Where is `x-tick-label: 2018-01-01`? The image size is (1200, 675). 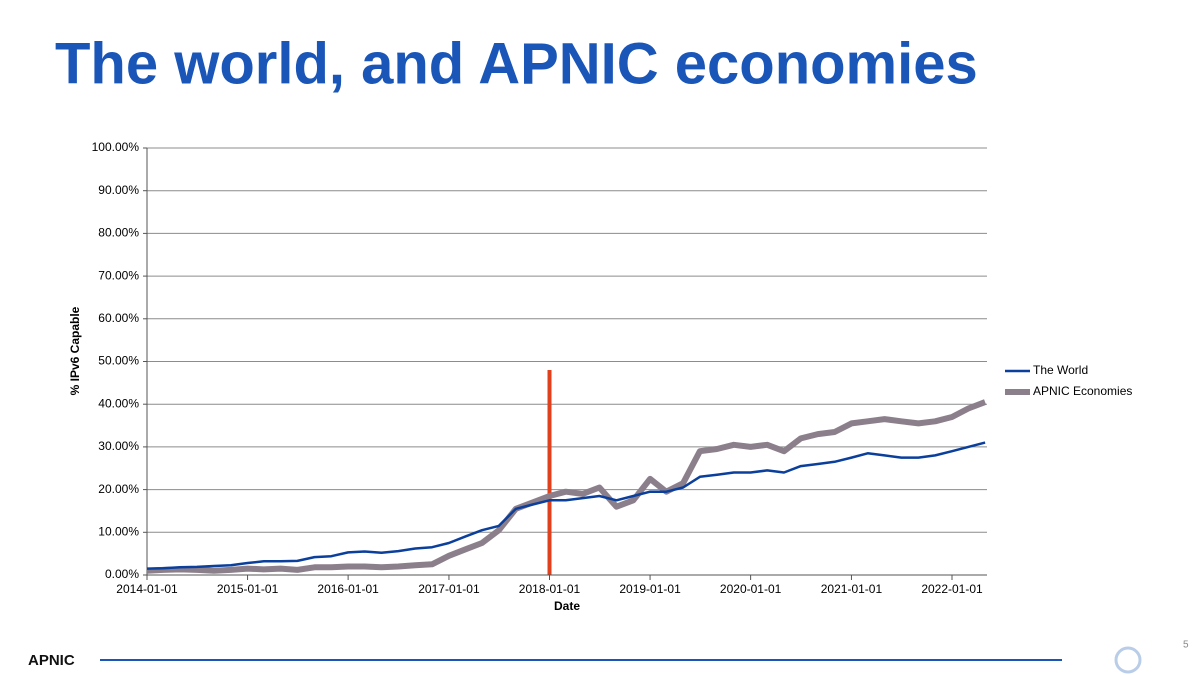 x-tick-label: 2018-01-01 is located at coordinates (550, 589).